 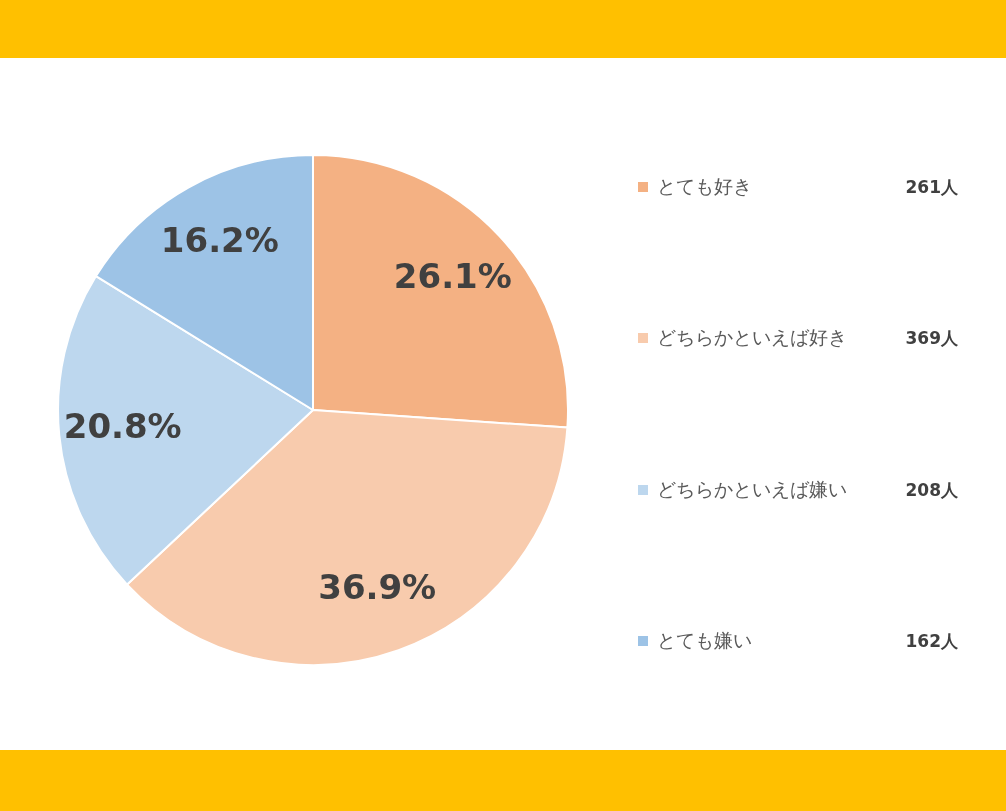 What do you see at coordinates (377, 586) in the screenshot?
I see `data-label: 36.9%` at bounding box center [377, 586].